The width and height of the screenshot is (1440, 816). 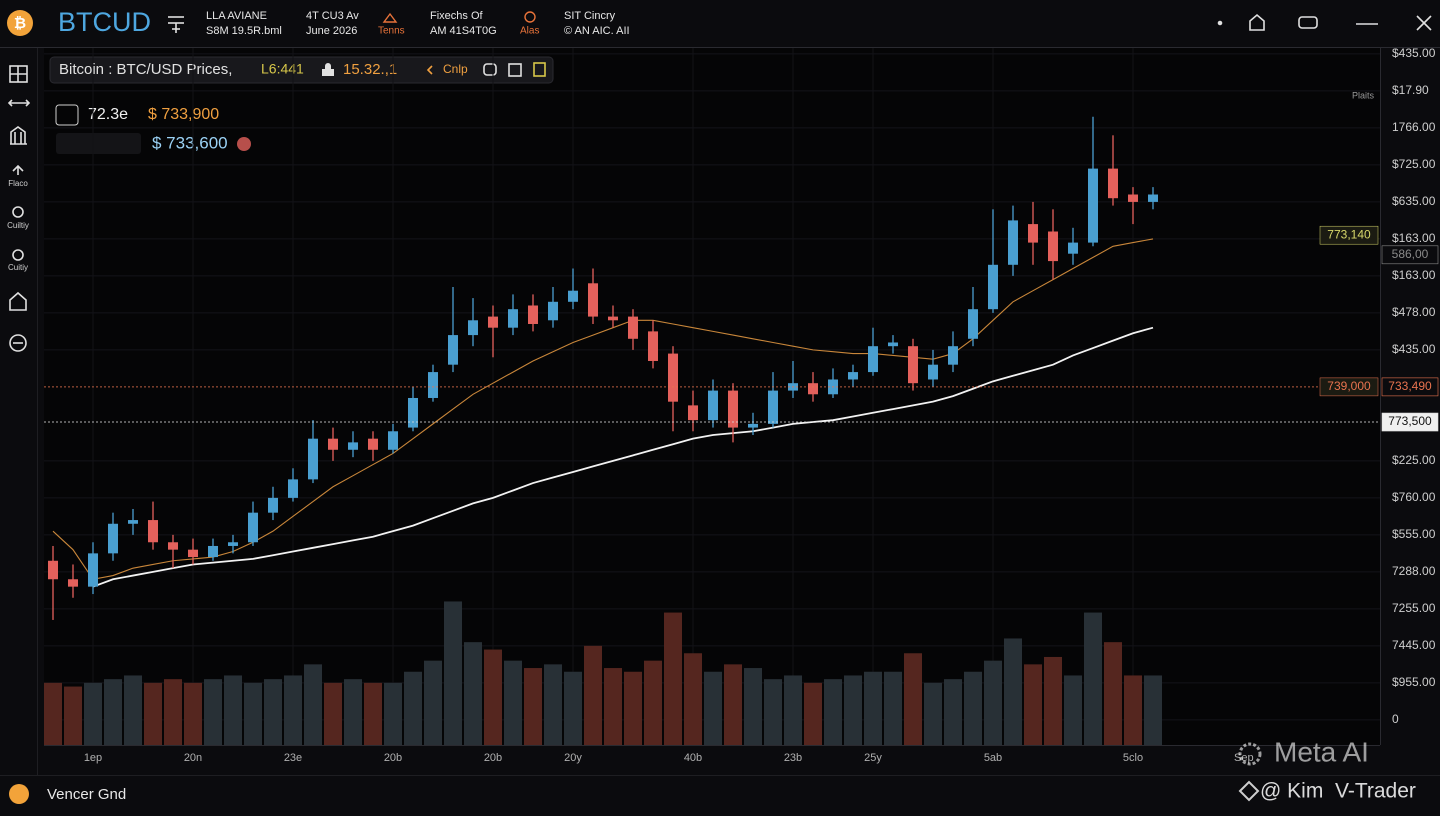 What do you see at coordinates (244, 144) in the screenshot?
I see `info-dot` at bounding box center [244, 144].